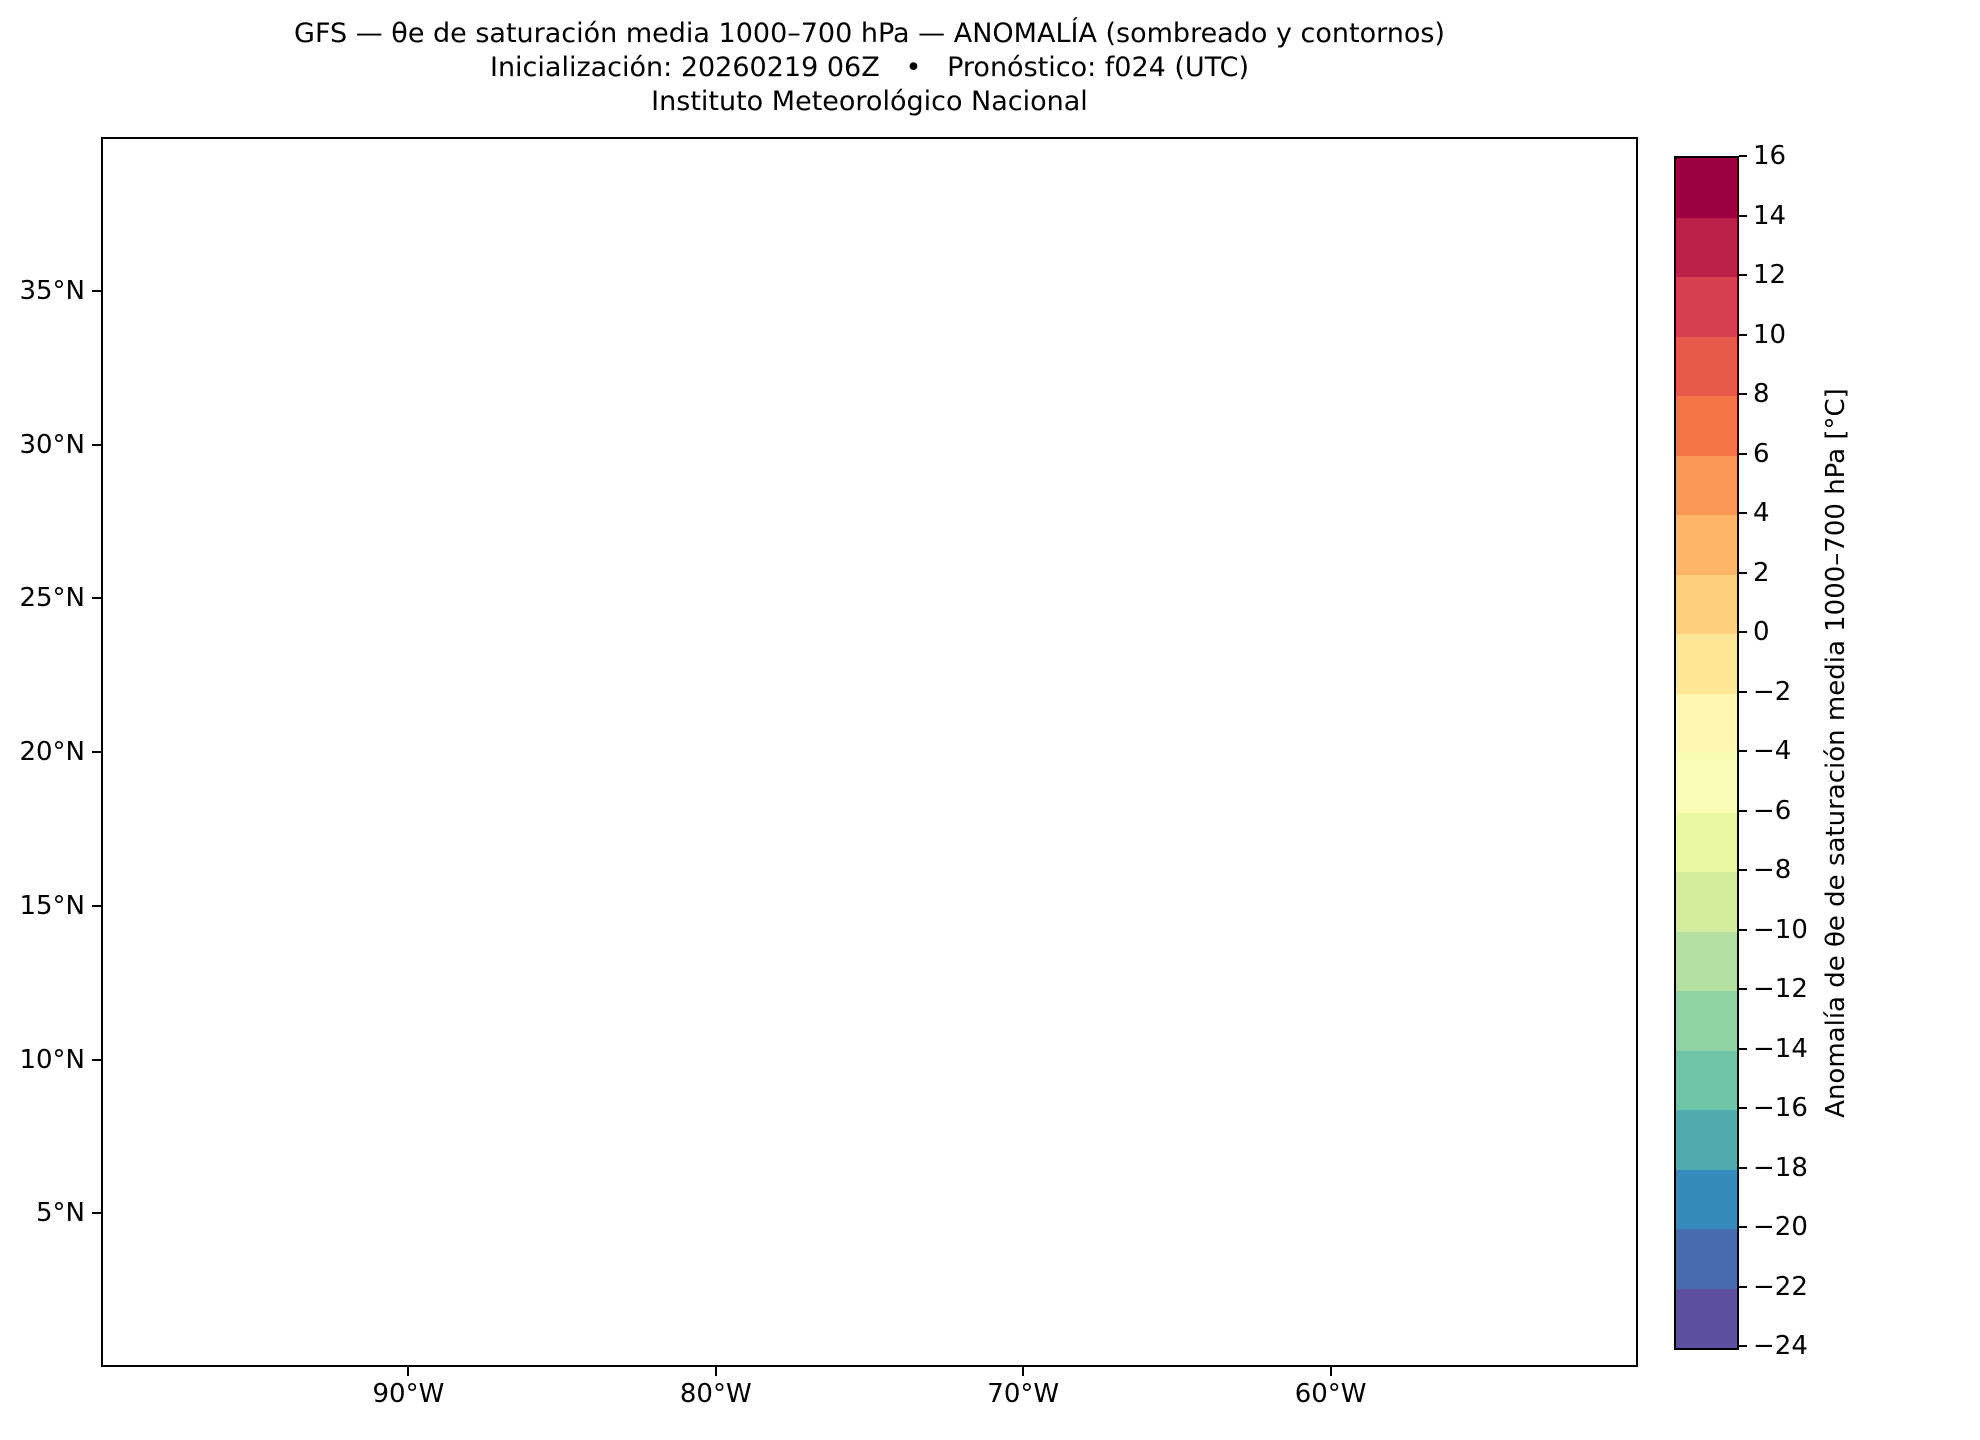 The image size is (1980, 1440). Describe the element at coordinates (1770, 156) in the screenshot. I see `colorbar-tick-label: 16` at that location.